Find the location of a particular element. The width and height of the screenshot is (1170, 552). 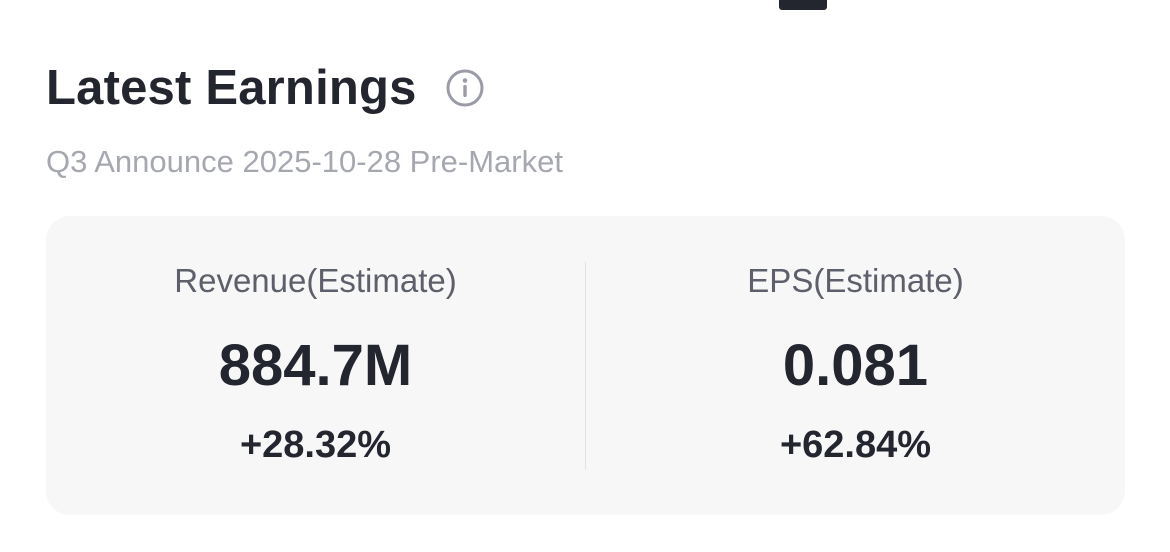

metric-divider is located at coordinates (585, 366).